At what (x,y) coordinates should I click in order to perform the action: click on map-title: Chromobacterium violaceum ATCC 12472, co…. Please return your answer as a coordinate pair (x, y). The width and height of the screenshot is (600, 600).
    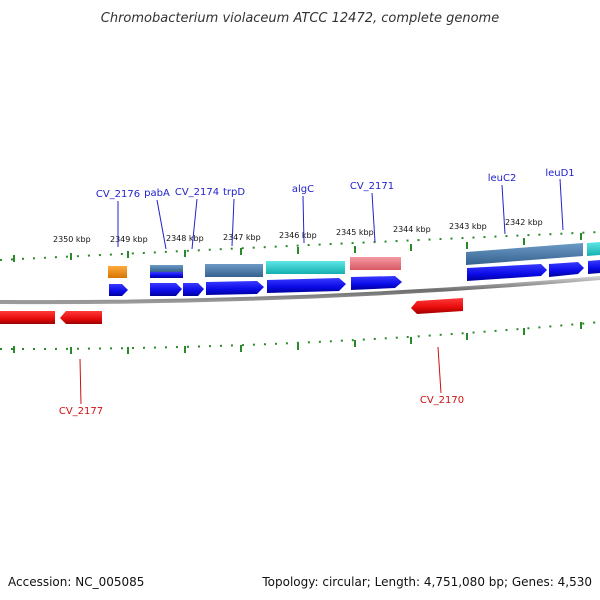
    Looking at the image, I should click on (300, 18).